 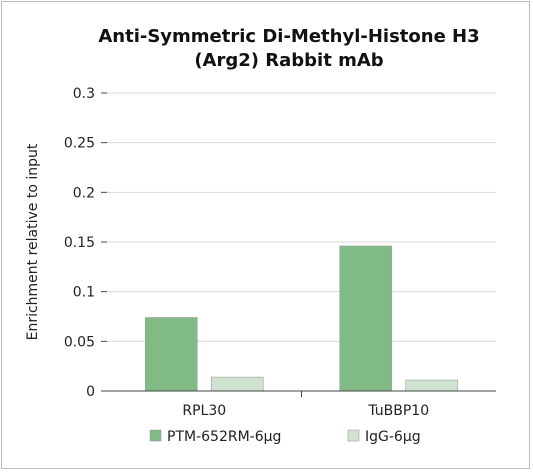 What do you see at coordinates (288, 36) in the screenshot?
I see `chart-title-line-1: Anti-Symmetric Di-Methyl-Histone H3` at bounding box center [288, 36].